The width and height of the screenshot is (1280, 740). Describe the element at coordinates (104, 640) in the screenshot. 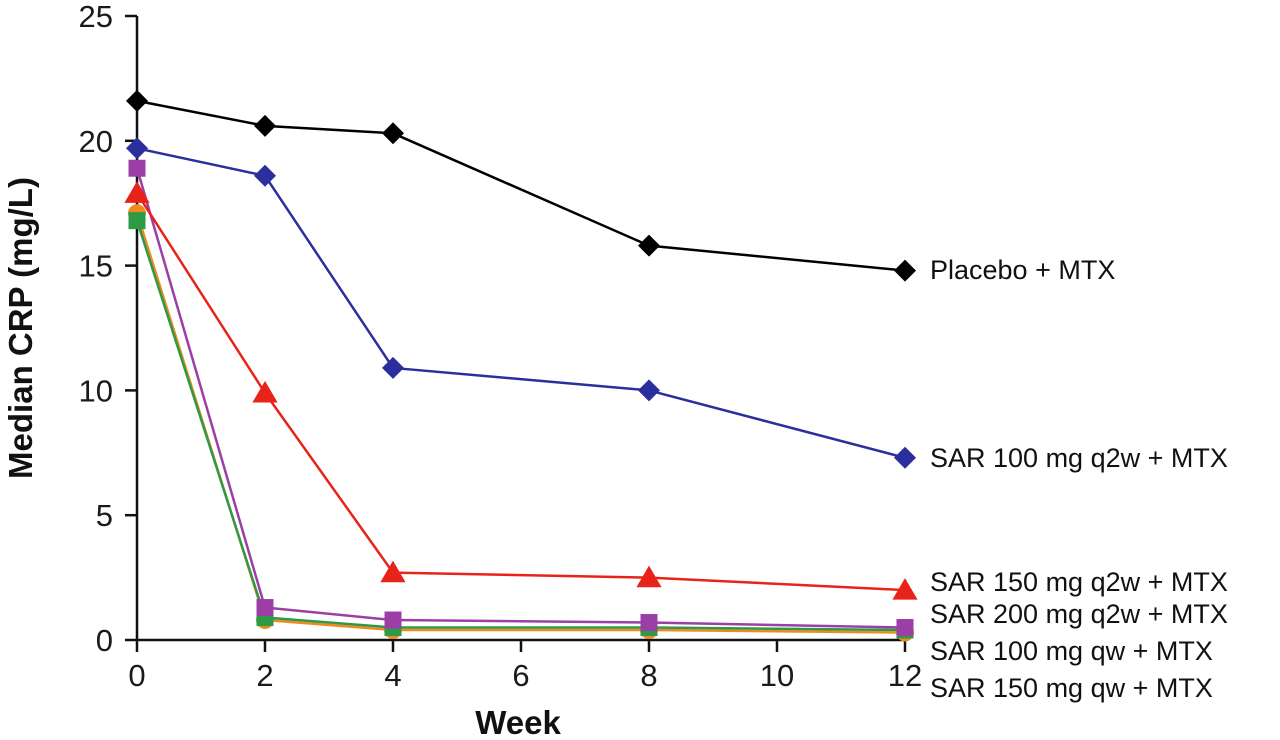

I see `y-tick-label-0: 0` at that location.